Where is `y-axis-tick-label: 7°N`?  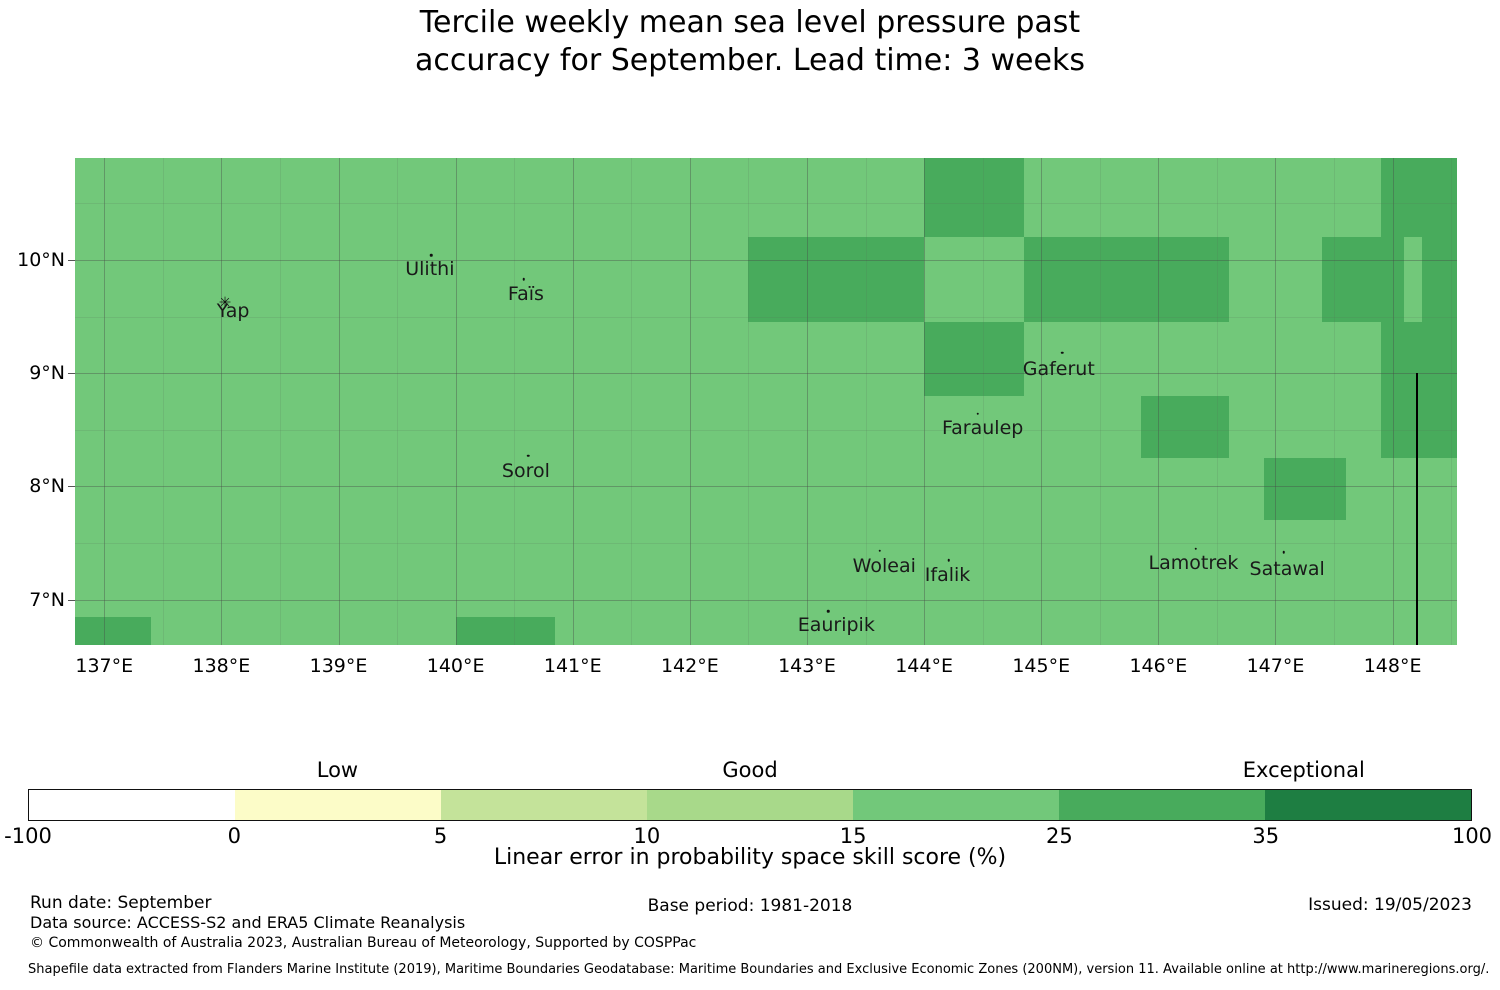 y-axis-tick-label: 7°N is located at coordinates (47, 599).